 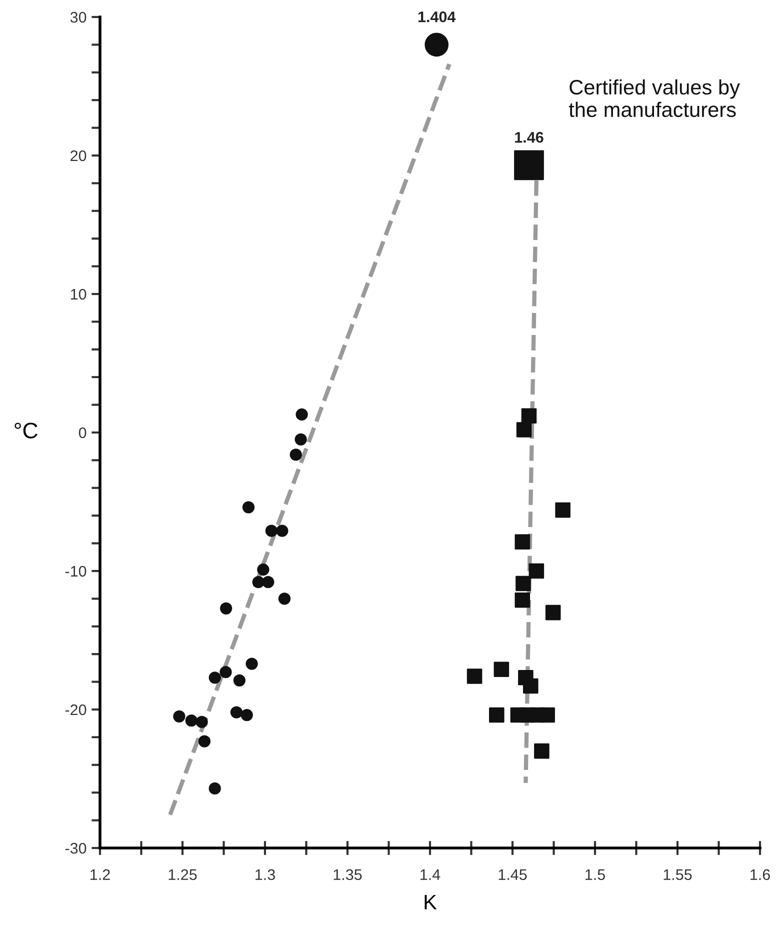 I want to click on x-axis-title: K, so click(x=430, y=902).